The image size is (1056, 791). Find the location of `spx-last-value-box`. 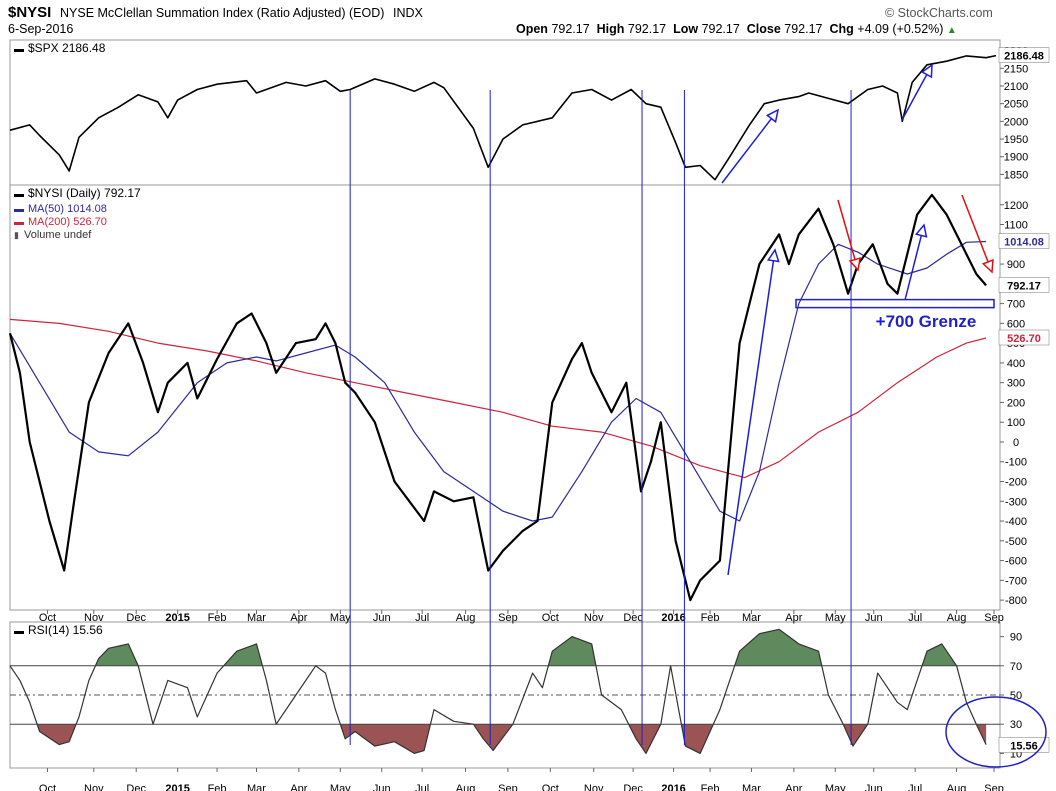

spx-last-value-box is located at coordinates (1024, 55).